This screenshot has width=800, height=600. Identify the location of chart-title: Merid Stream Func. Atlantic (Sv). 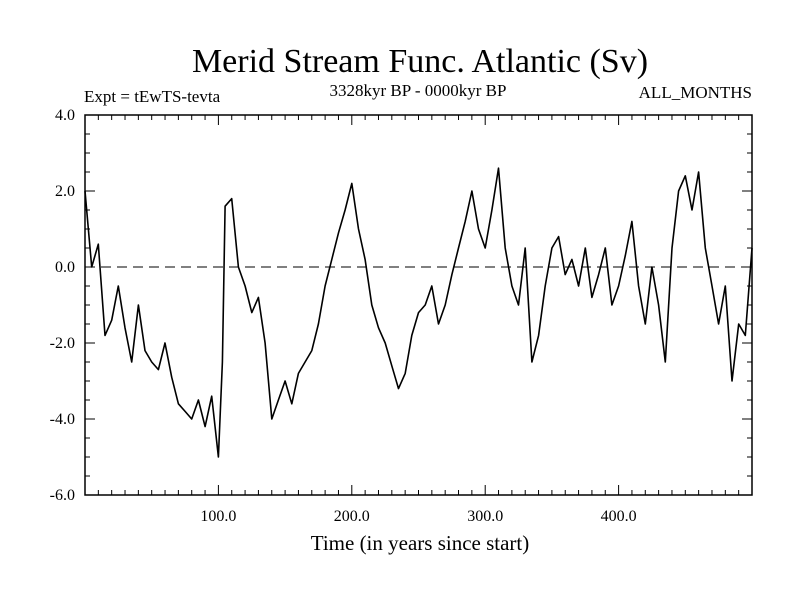
(420, 61).